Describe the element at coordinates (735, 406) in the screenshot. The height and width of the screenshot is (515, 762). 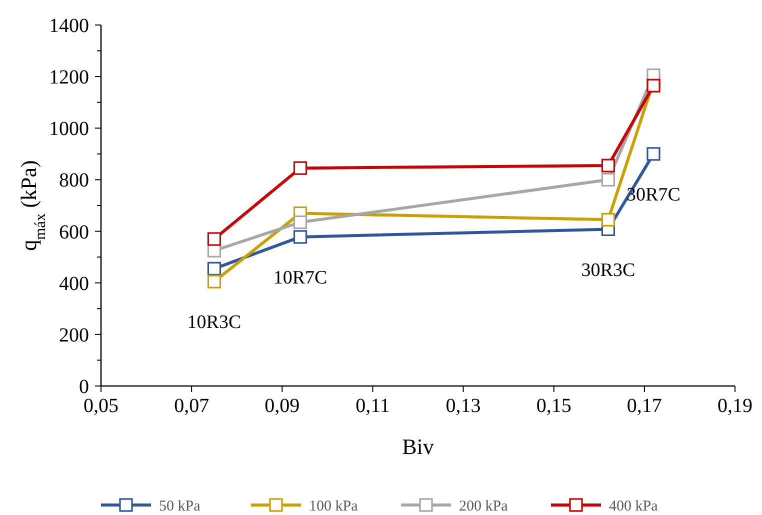
I see `x-tick-label: 0,19` at that location.